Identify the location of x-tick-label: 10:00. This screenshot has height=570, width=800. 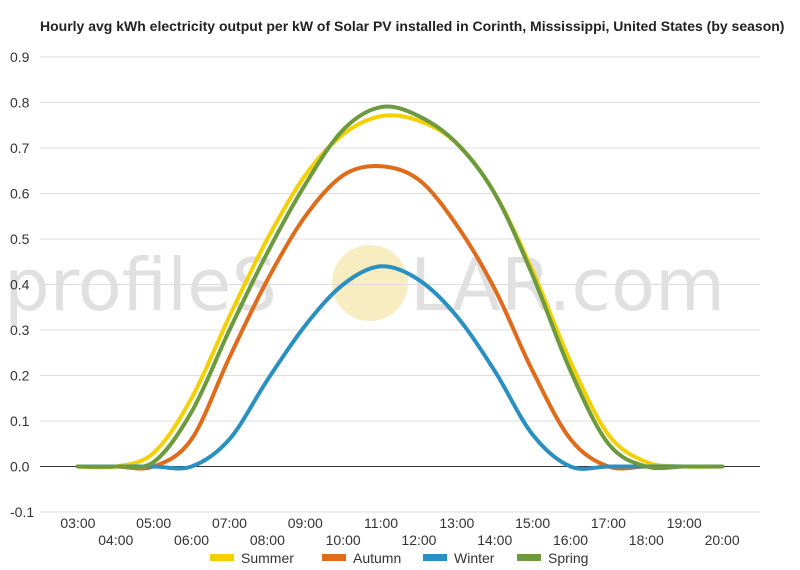
(343, 540).